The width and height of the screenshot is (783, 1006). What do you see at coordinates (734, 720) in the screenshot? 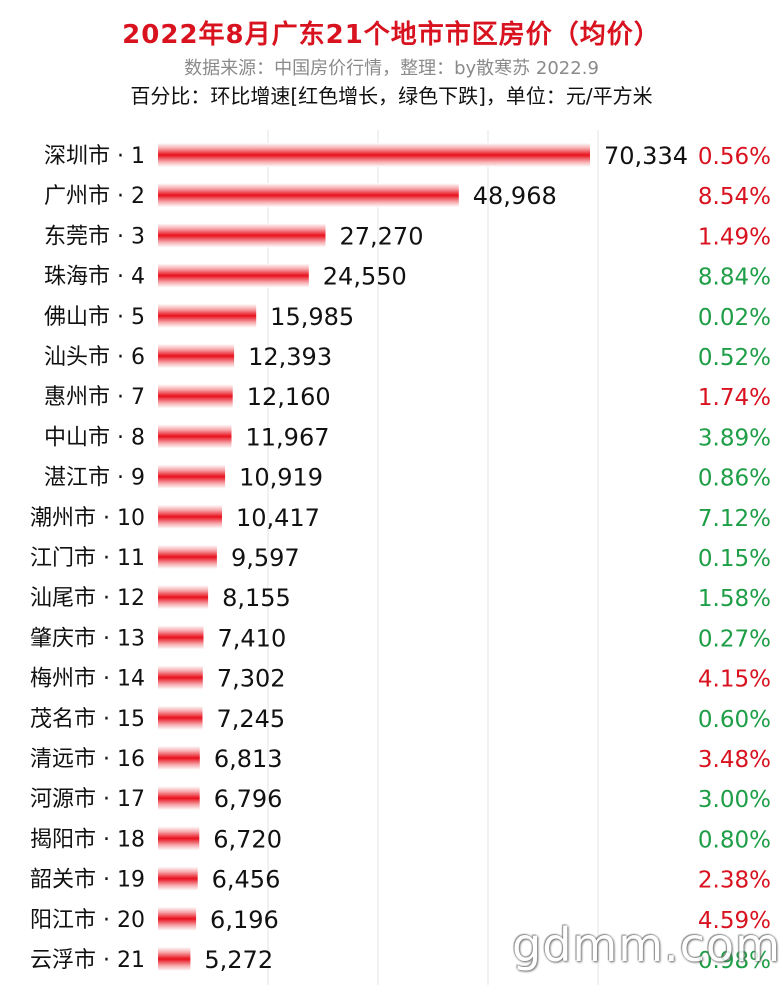
I see `percent-change-label: 0.60%` at bounding box center [734, 720].